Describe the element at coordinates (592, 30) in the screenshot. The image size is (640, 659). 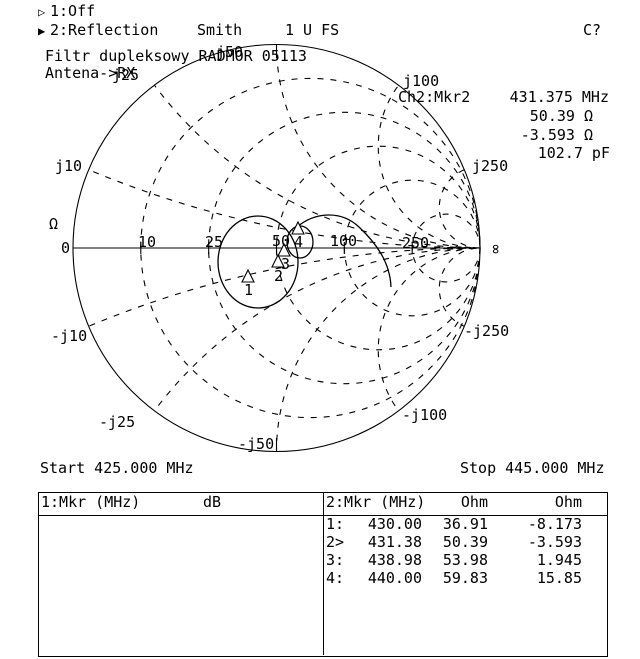
I see `cal-status-label: C?` at that location.